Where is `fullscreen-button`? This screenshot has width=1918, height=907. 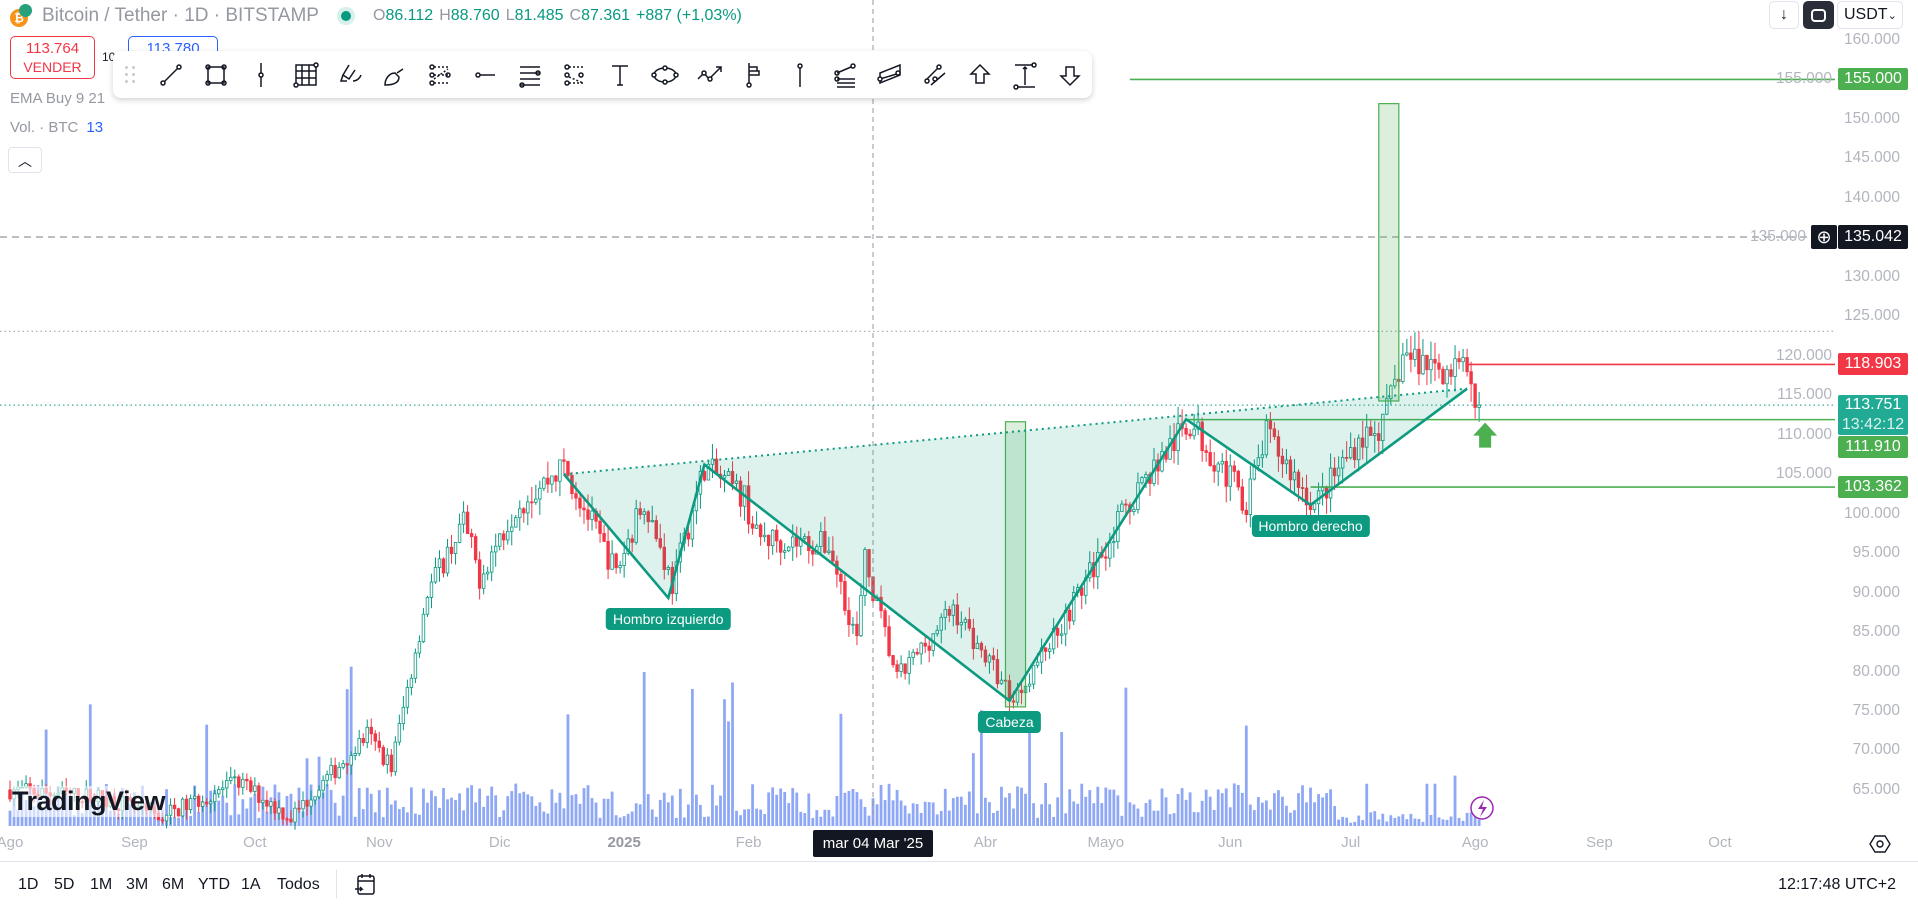 fullscreen-button is located at coordinates (1818, 15).